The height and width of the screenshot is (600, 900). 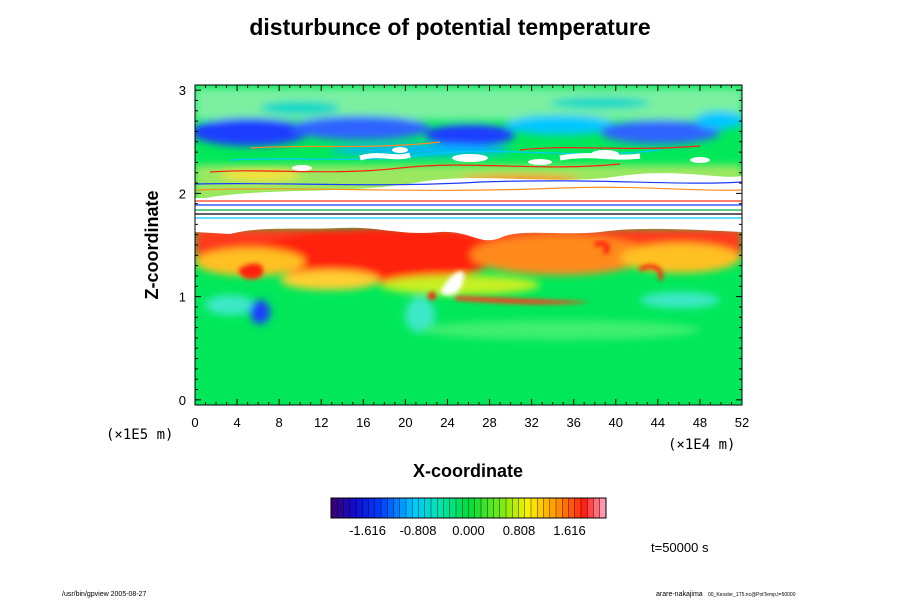 What do you see at coordinates (279, 422) in the screenshot?
I see `x-tick-label: 8` at bounding box center [279, 422].